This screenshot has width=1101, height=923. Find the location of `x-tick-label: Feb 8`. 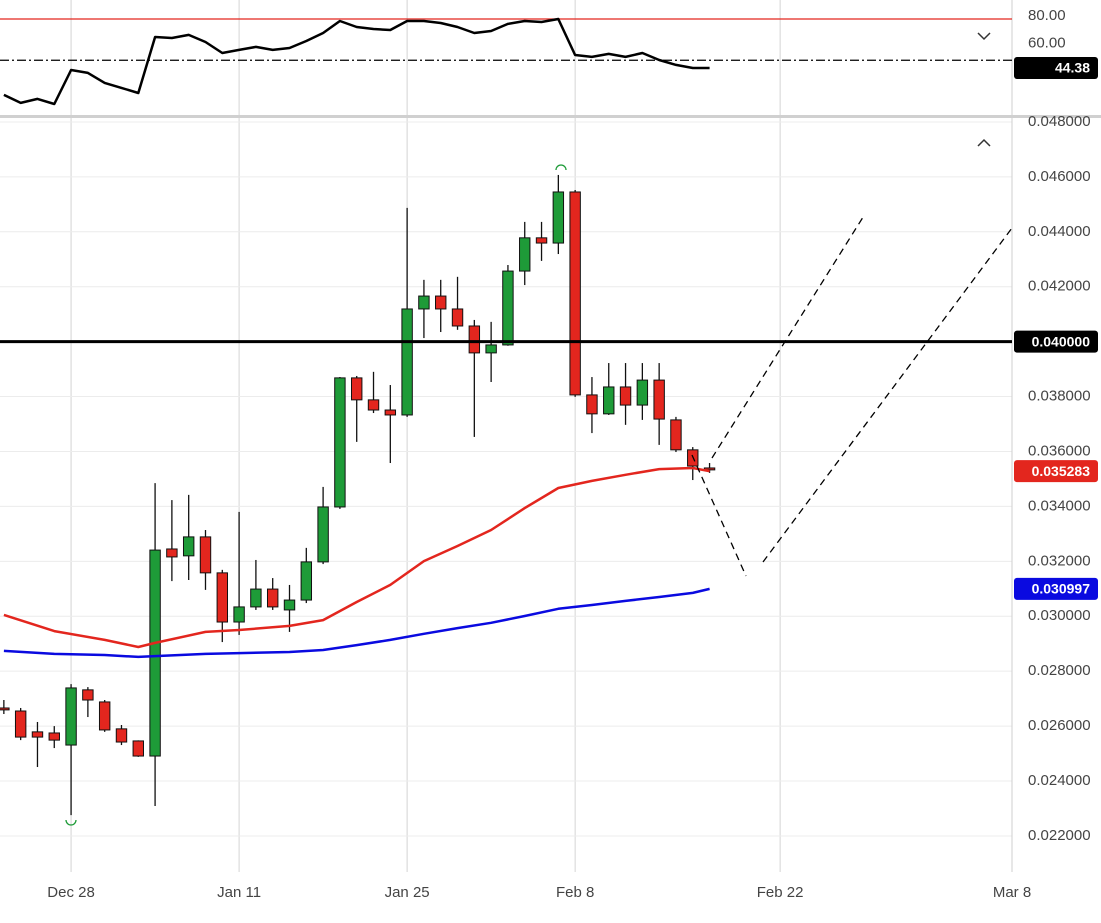

x-tick-label: Feb 8 is located at coordinates (575, 892).